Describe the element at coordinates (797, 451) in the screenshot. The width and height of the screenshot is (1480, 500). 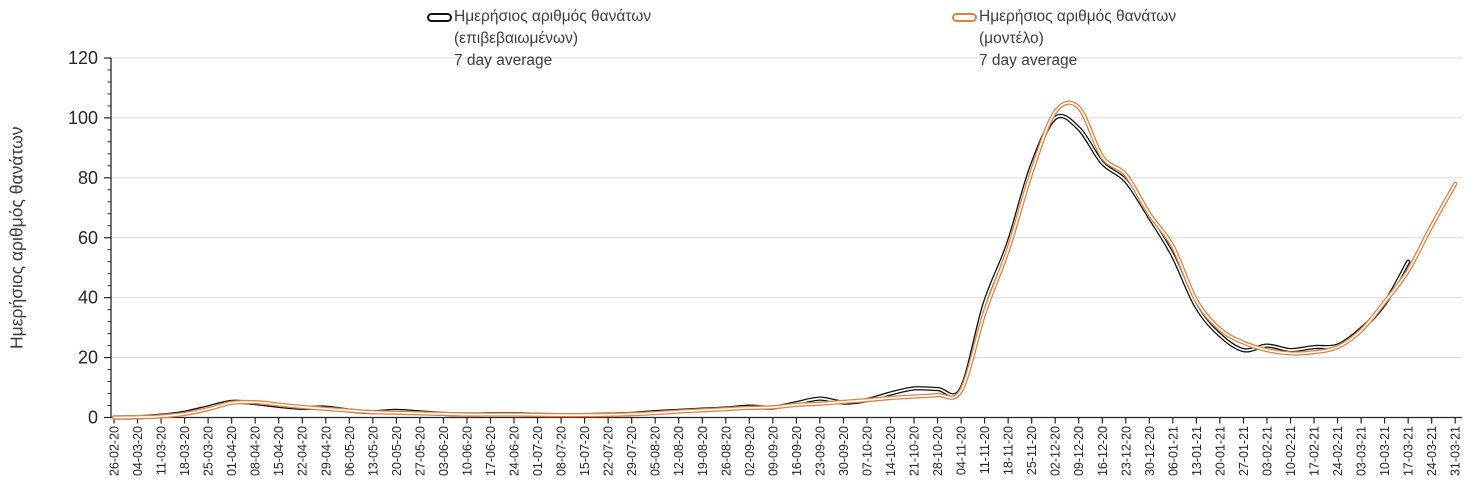
I see `svg-text: 16-09-20` at that location.